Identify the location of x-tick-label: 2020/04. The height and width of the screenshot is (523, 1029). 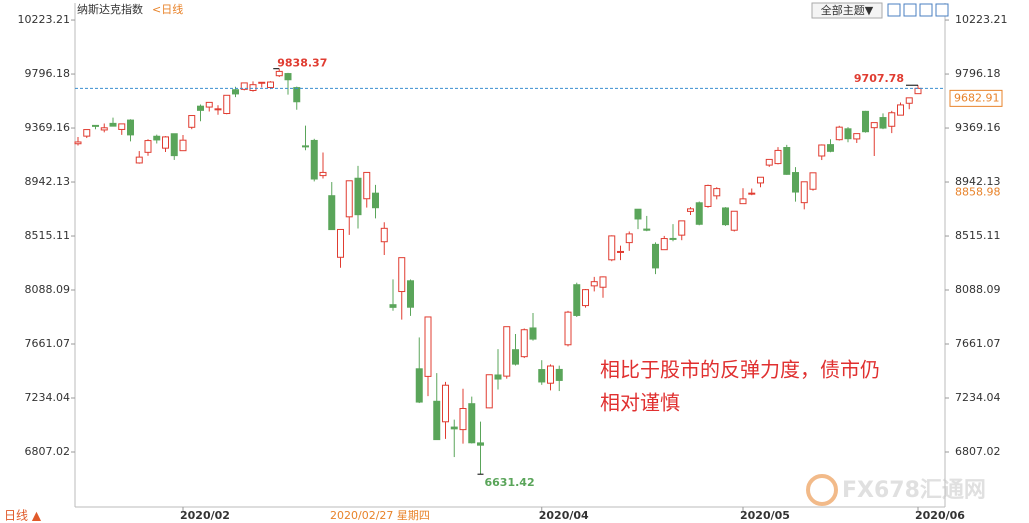
(564, 515).